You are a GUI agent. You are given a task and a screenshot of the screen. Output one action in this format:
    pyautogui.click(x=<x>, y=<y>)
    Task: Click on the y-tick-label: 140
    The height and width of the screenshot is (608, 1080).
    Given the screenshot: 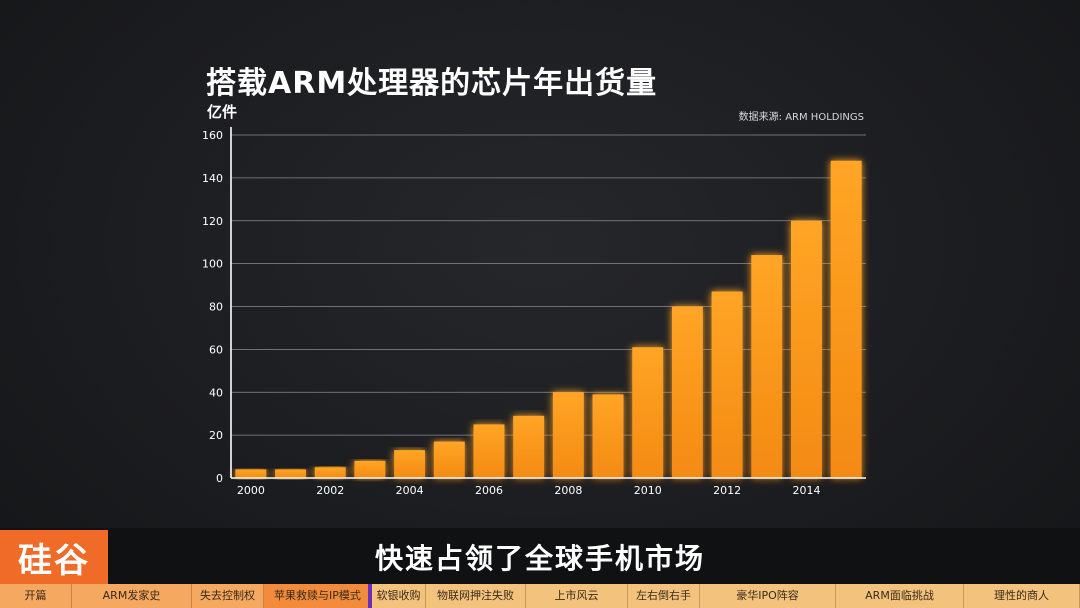 What is the action you would take?
    pyautogui.click(x=212, y=178)
    